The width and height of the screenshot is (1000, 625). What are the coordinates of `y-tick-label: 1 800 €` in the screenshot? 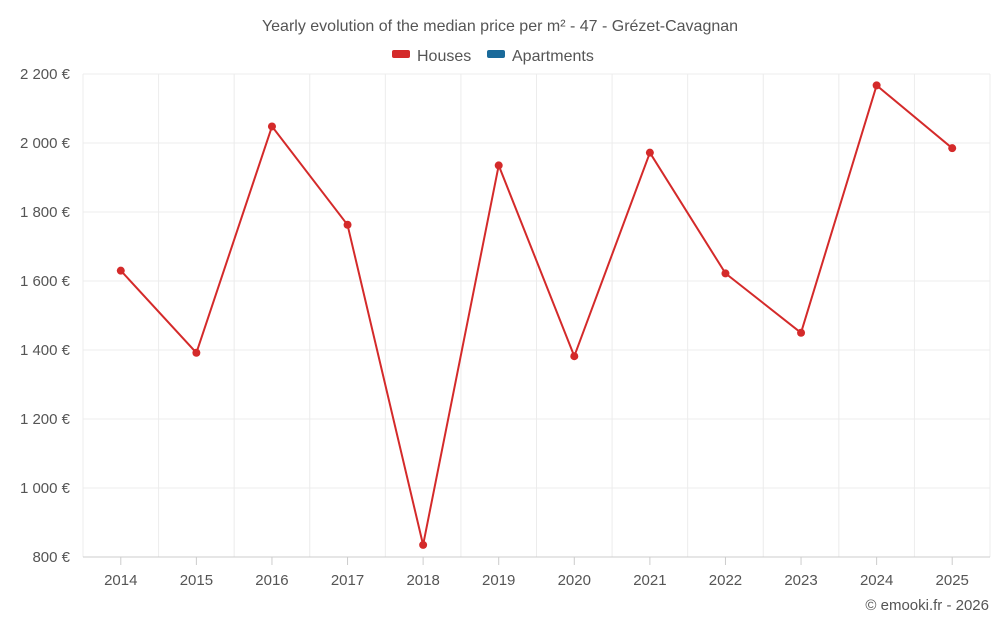 It's located at (45, 212).